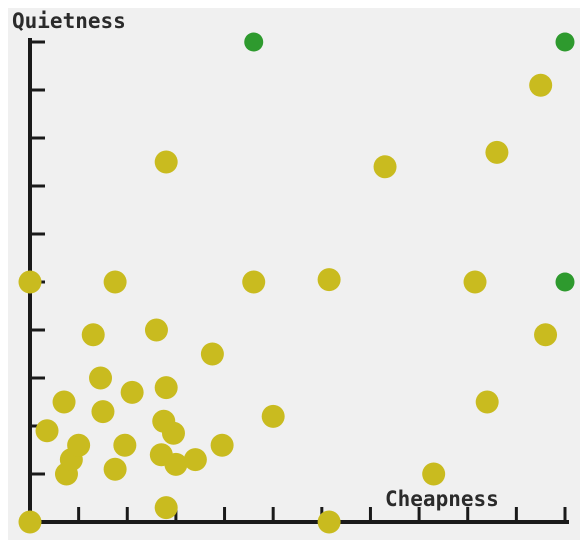  I want to click on x-axis-label: Cheapness, so click(442, 499).